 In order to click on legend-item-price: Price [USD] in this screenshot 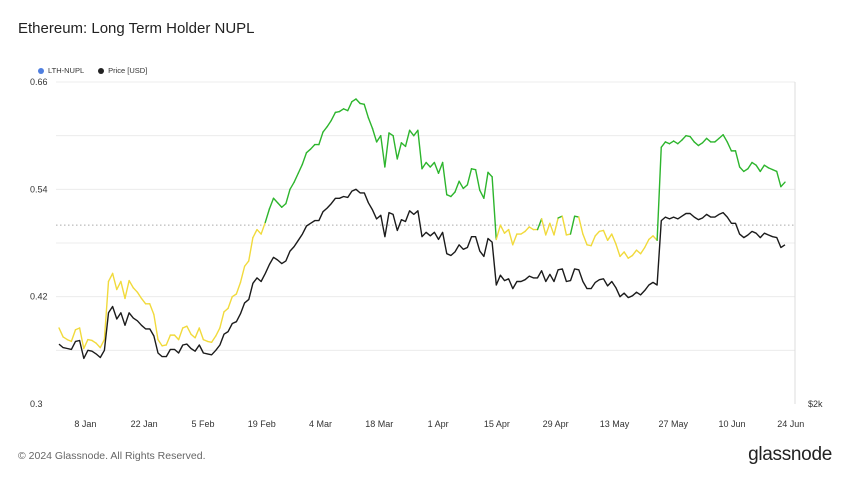, I will do `click(122, 70)`.